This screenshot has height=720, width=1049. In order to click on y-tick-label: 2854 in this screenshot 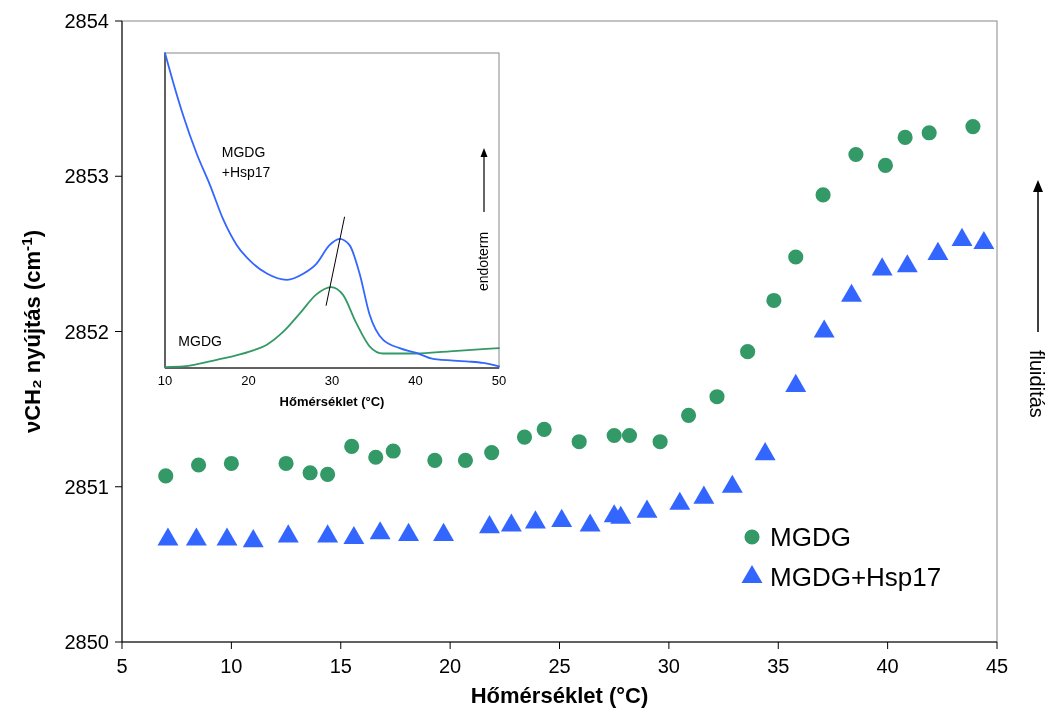, I will do `click(86, 21)`.